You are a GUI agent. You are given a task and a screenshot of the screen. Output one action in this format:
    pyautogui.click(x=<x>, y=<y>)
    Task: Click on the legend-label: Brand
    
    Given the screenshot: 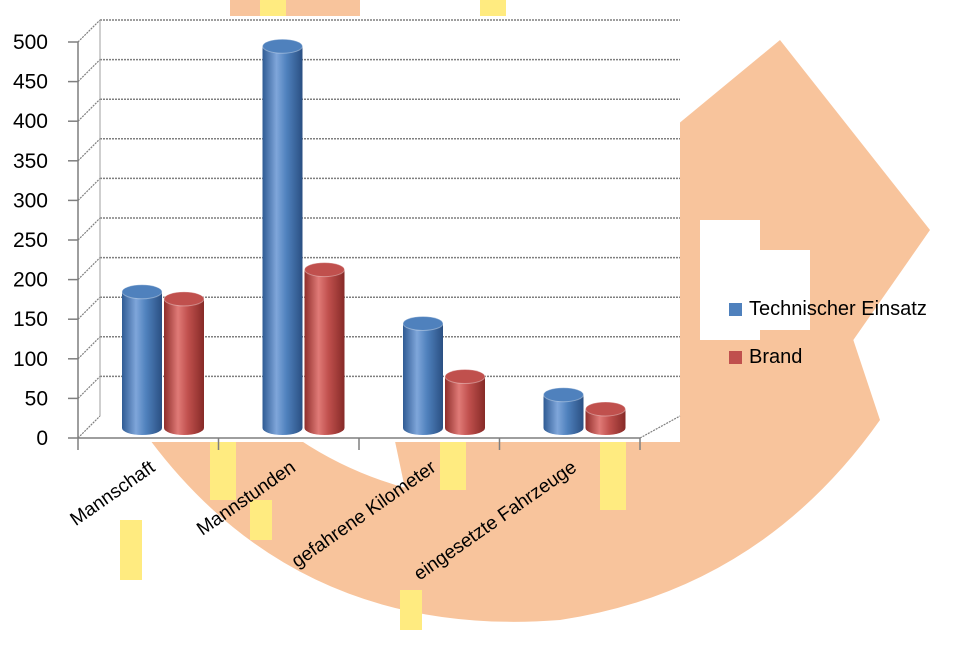 What is the action you would take?
    pyautogui.click(x=775, y=357)
    